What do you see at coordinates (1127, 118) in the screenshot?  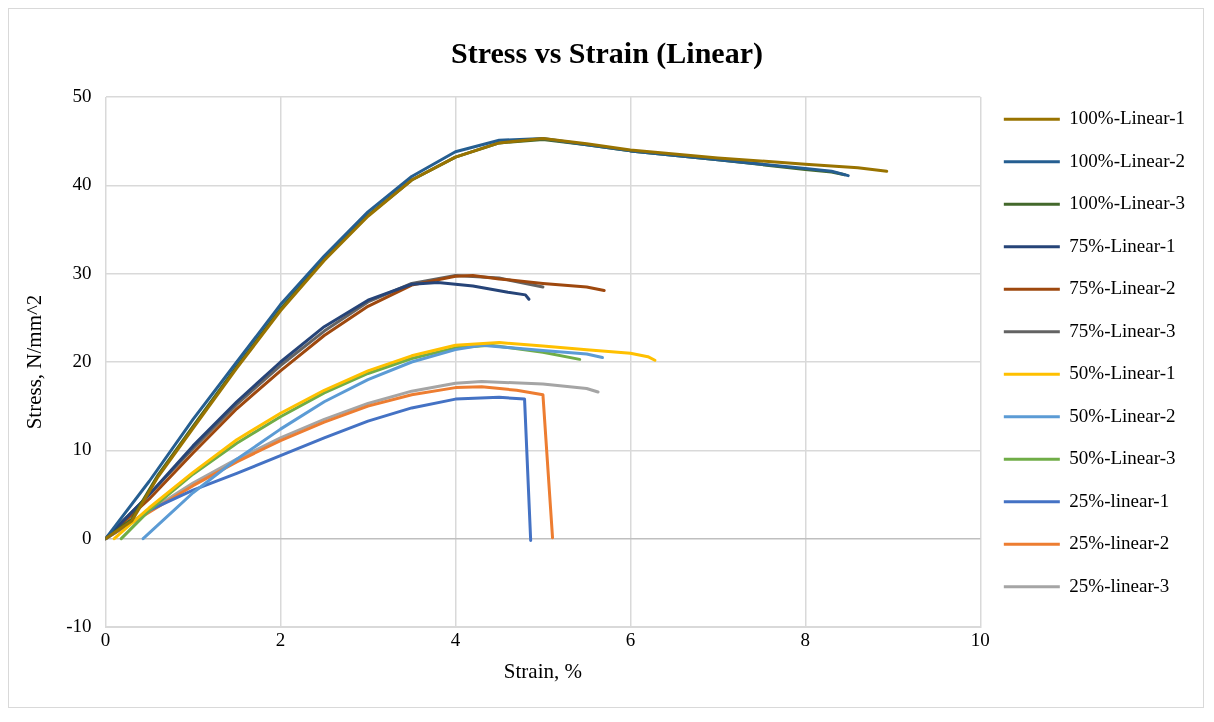 I see `legend-label: 100%-Linear-1` at bounding box center [1127, 118].